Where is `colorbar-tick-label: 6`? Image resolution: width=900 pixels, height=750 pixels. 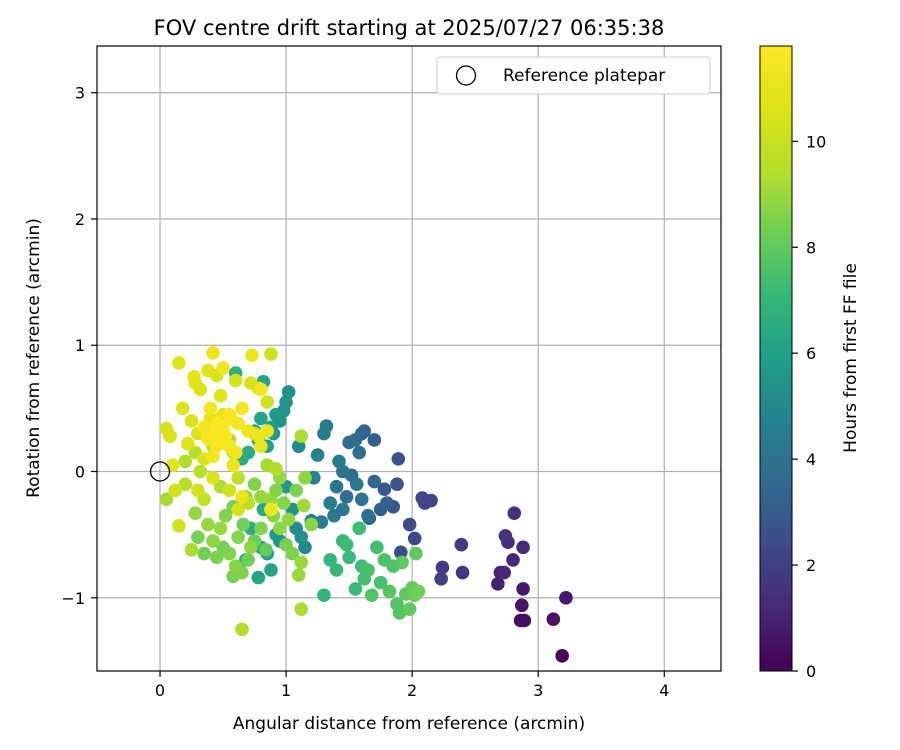 colorbar-tick-label: 6 is located at coordinates (811, 353).